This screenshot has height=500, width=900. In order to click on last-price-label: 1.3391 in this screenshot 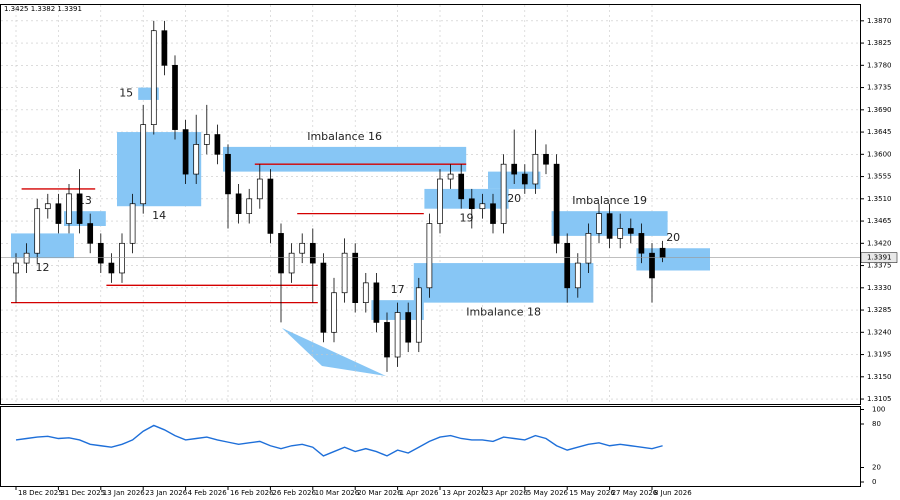, I will do `click(879, 258)`.